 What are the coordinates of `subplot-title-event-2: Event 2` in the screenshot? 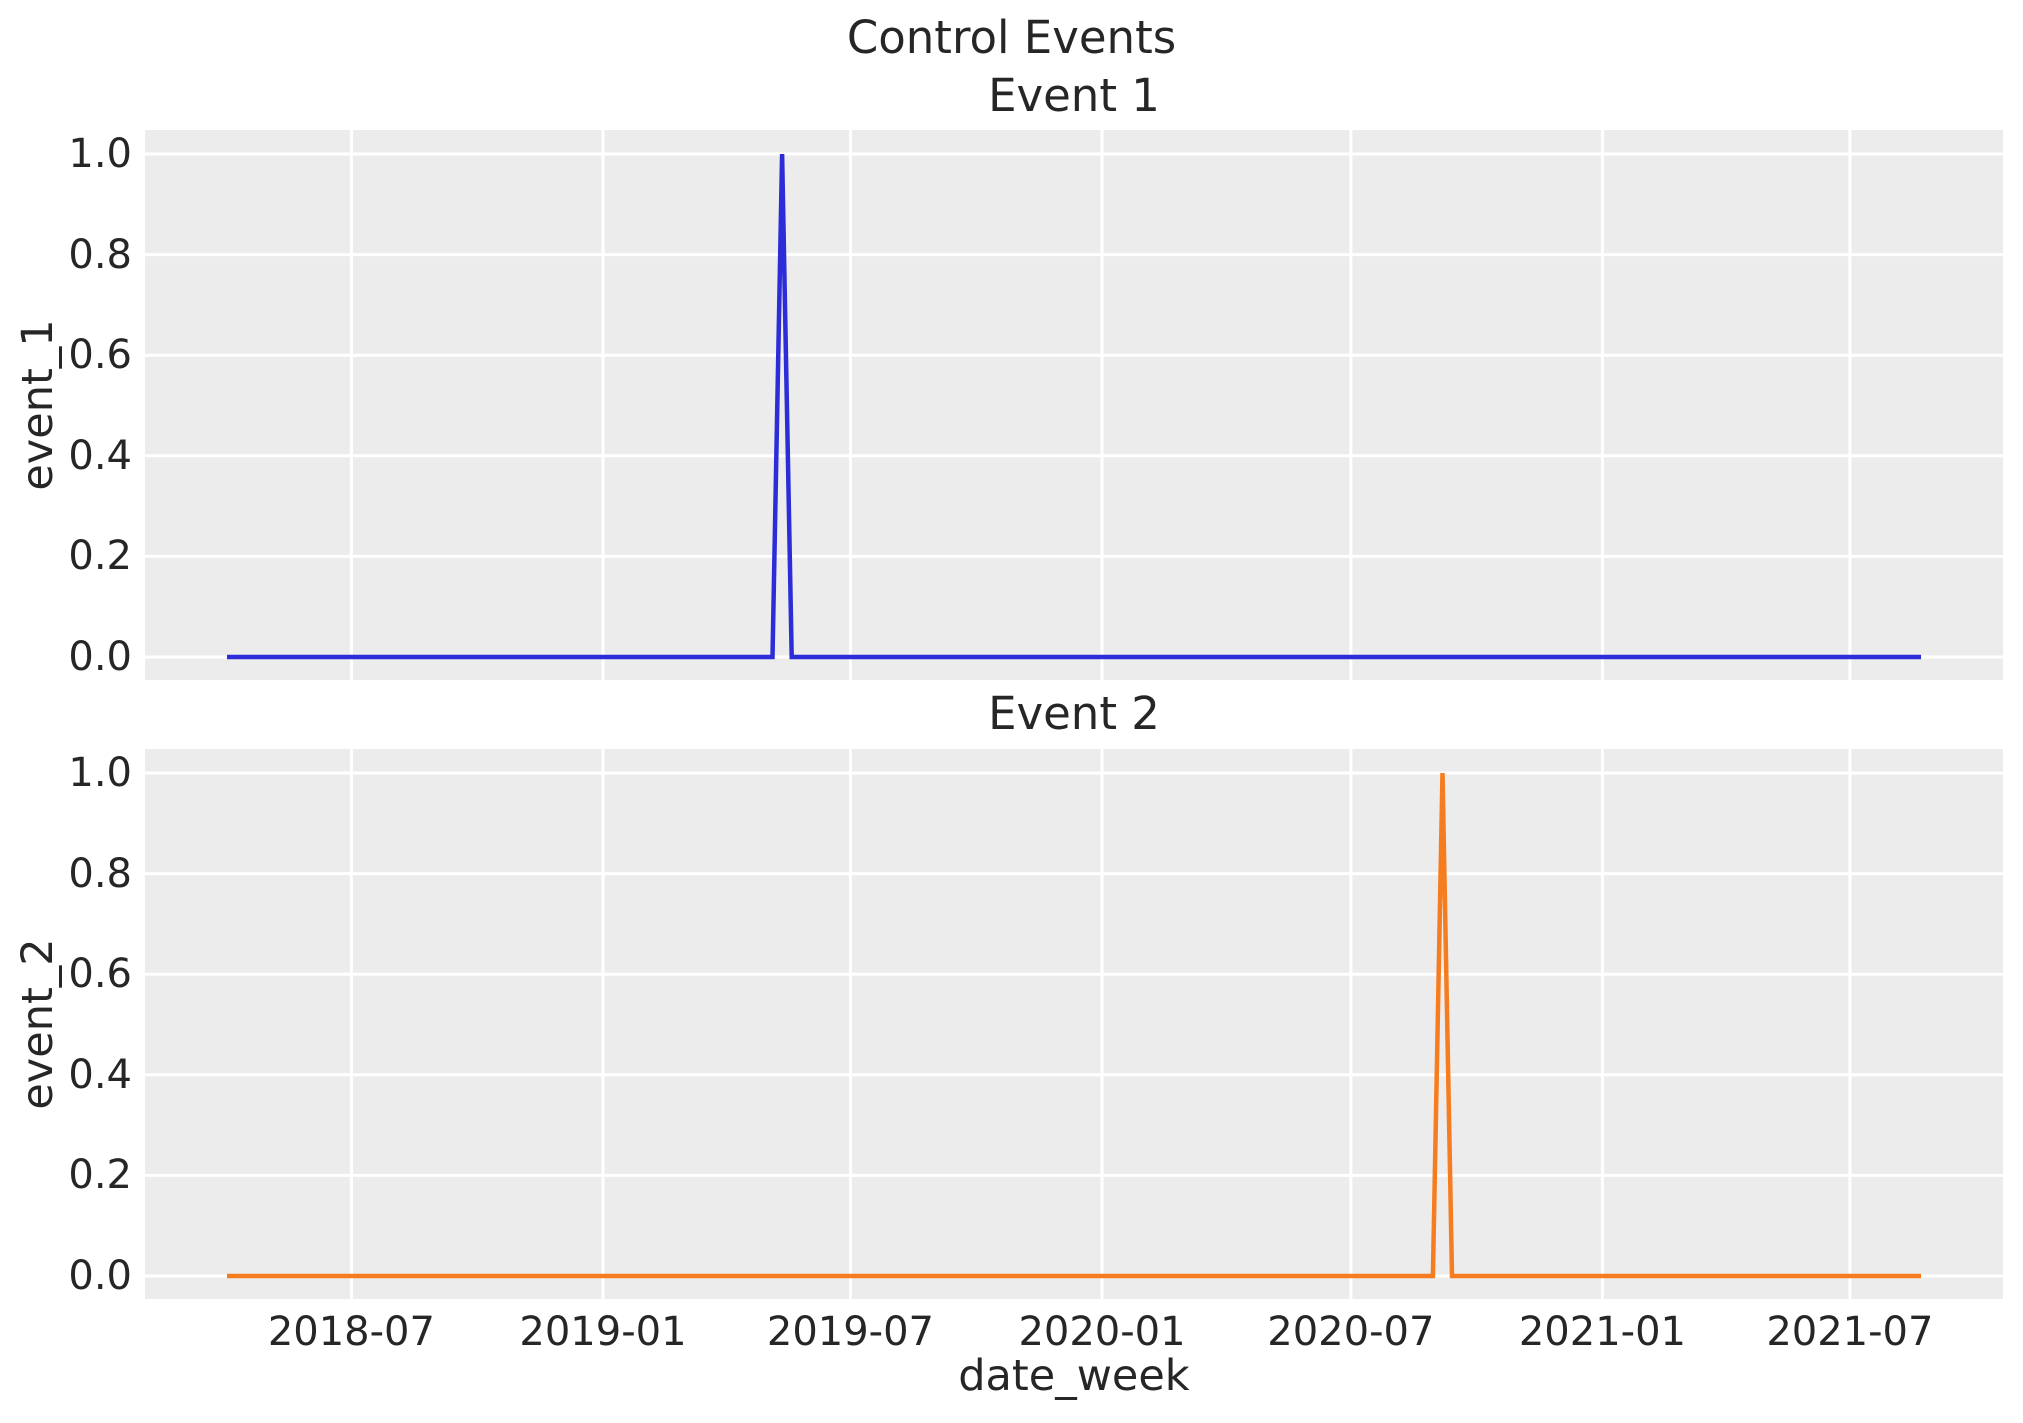 It's located at (1074, 713).